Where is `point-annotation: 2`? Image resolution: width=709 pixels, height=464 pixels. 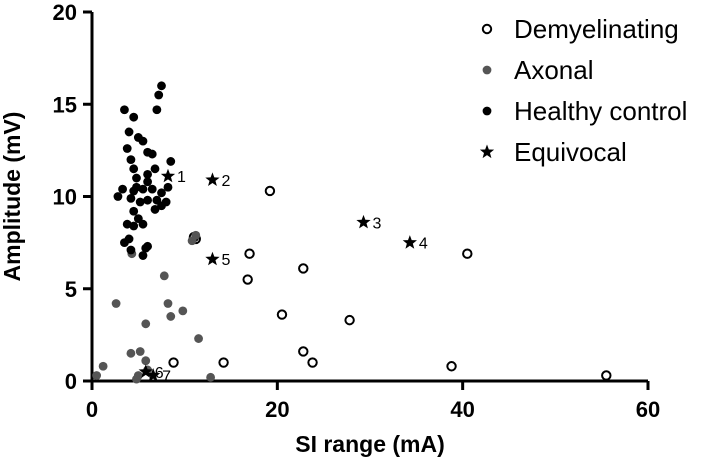 point-annotation: 2 is located at coordinates (225, 181).